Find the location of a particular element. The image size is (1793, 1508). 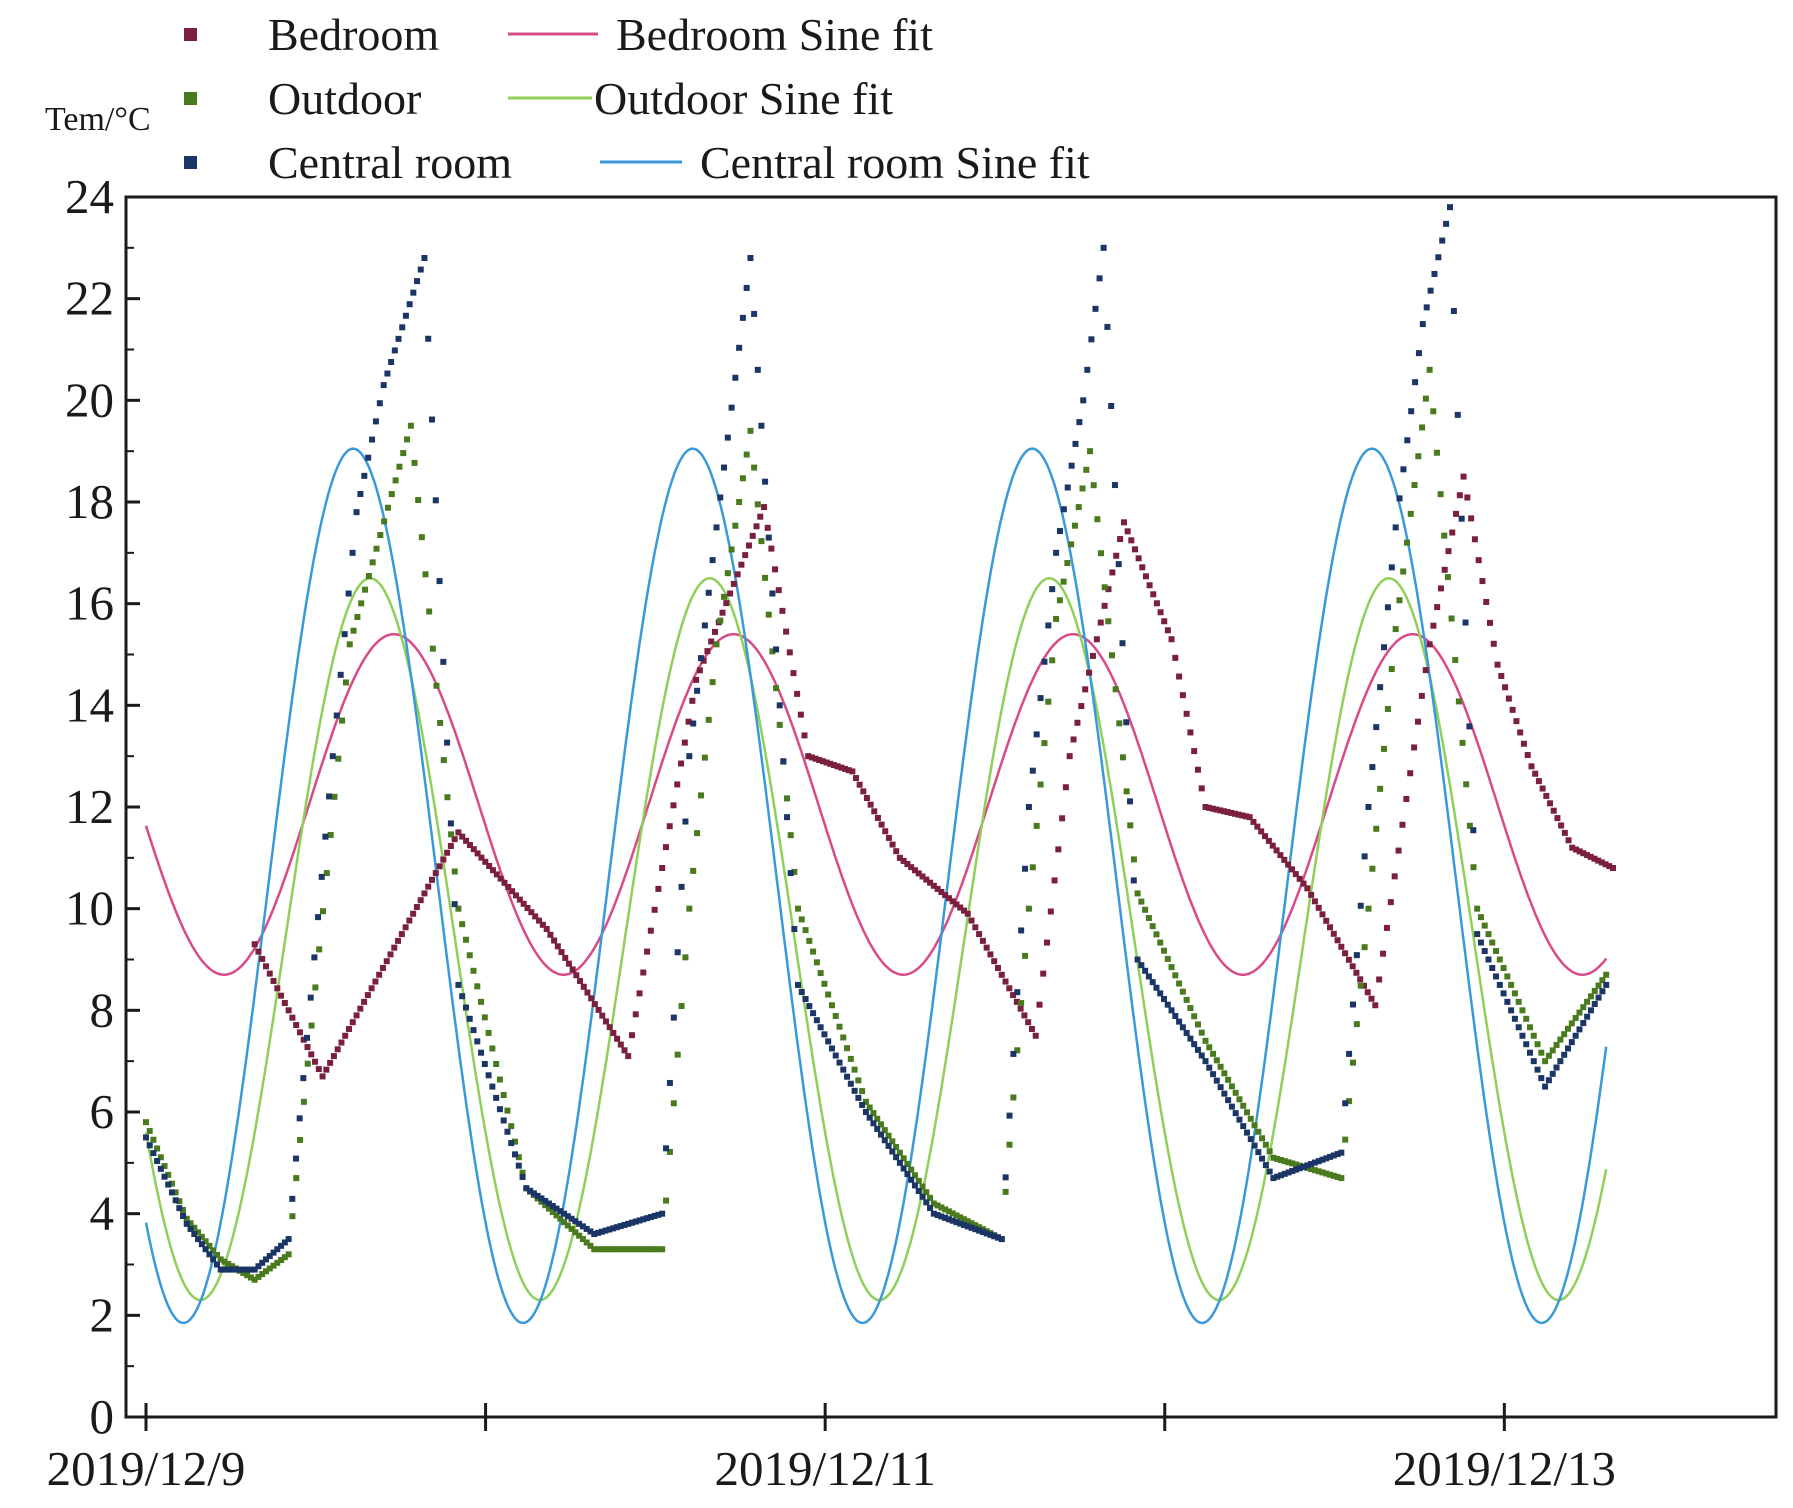

legend-label-outdoor_fit: Outdoor Sine fit is located at coordinates (743, 98).